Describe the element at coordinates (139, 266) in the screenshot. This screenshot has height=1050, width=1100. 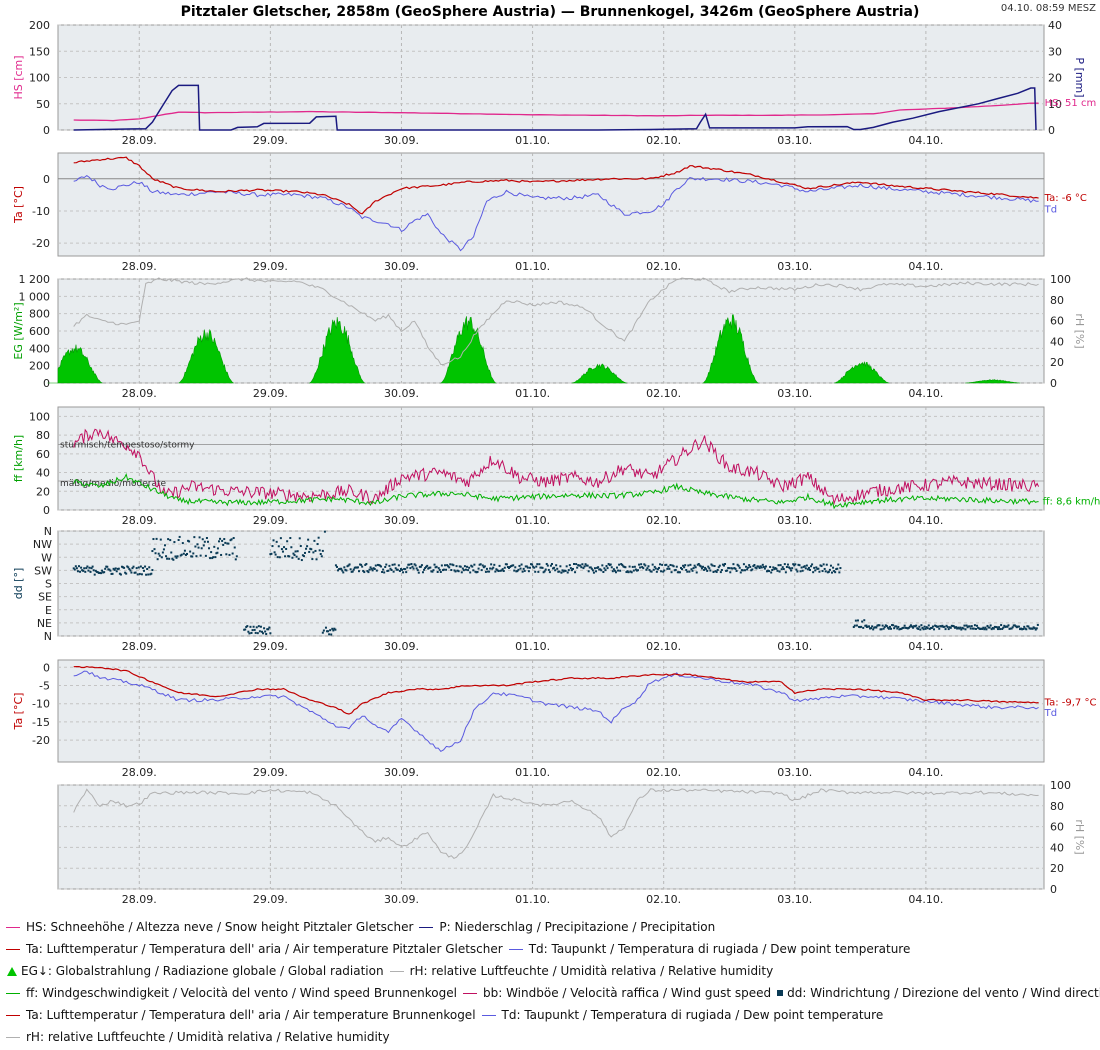
I see `x-tick-label: 28.09.` at that location.